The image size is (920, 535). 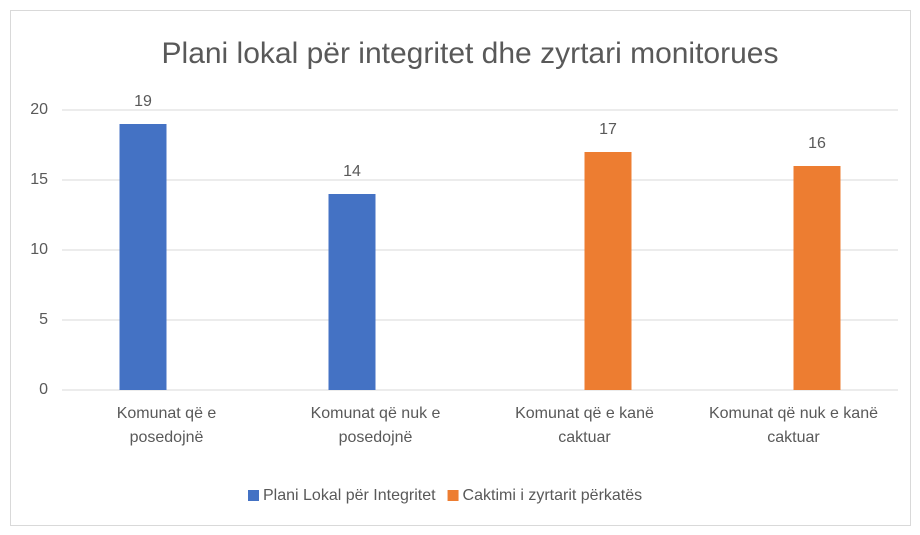 I want to click on data-label: 17, so click(x=608, y=129).